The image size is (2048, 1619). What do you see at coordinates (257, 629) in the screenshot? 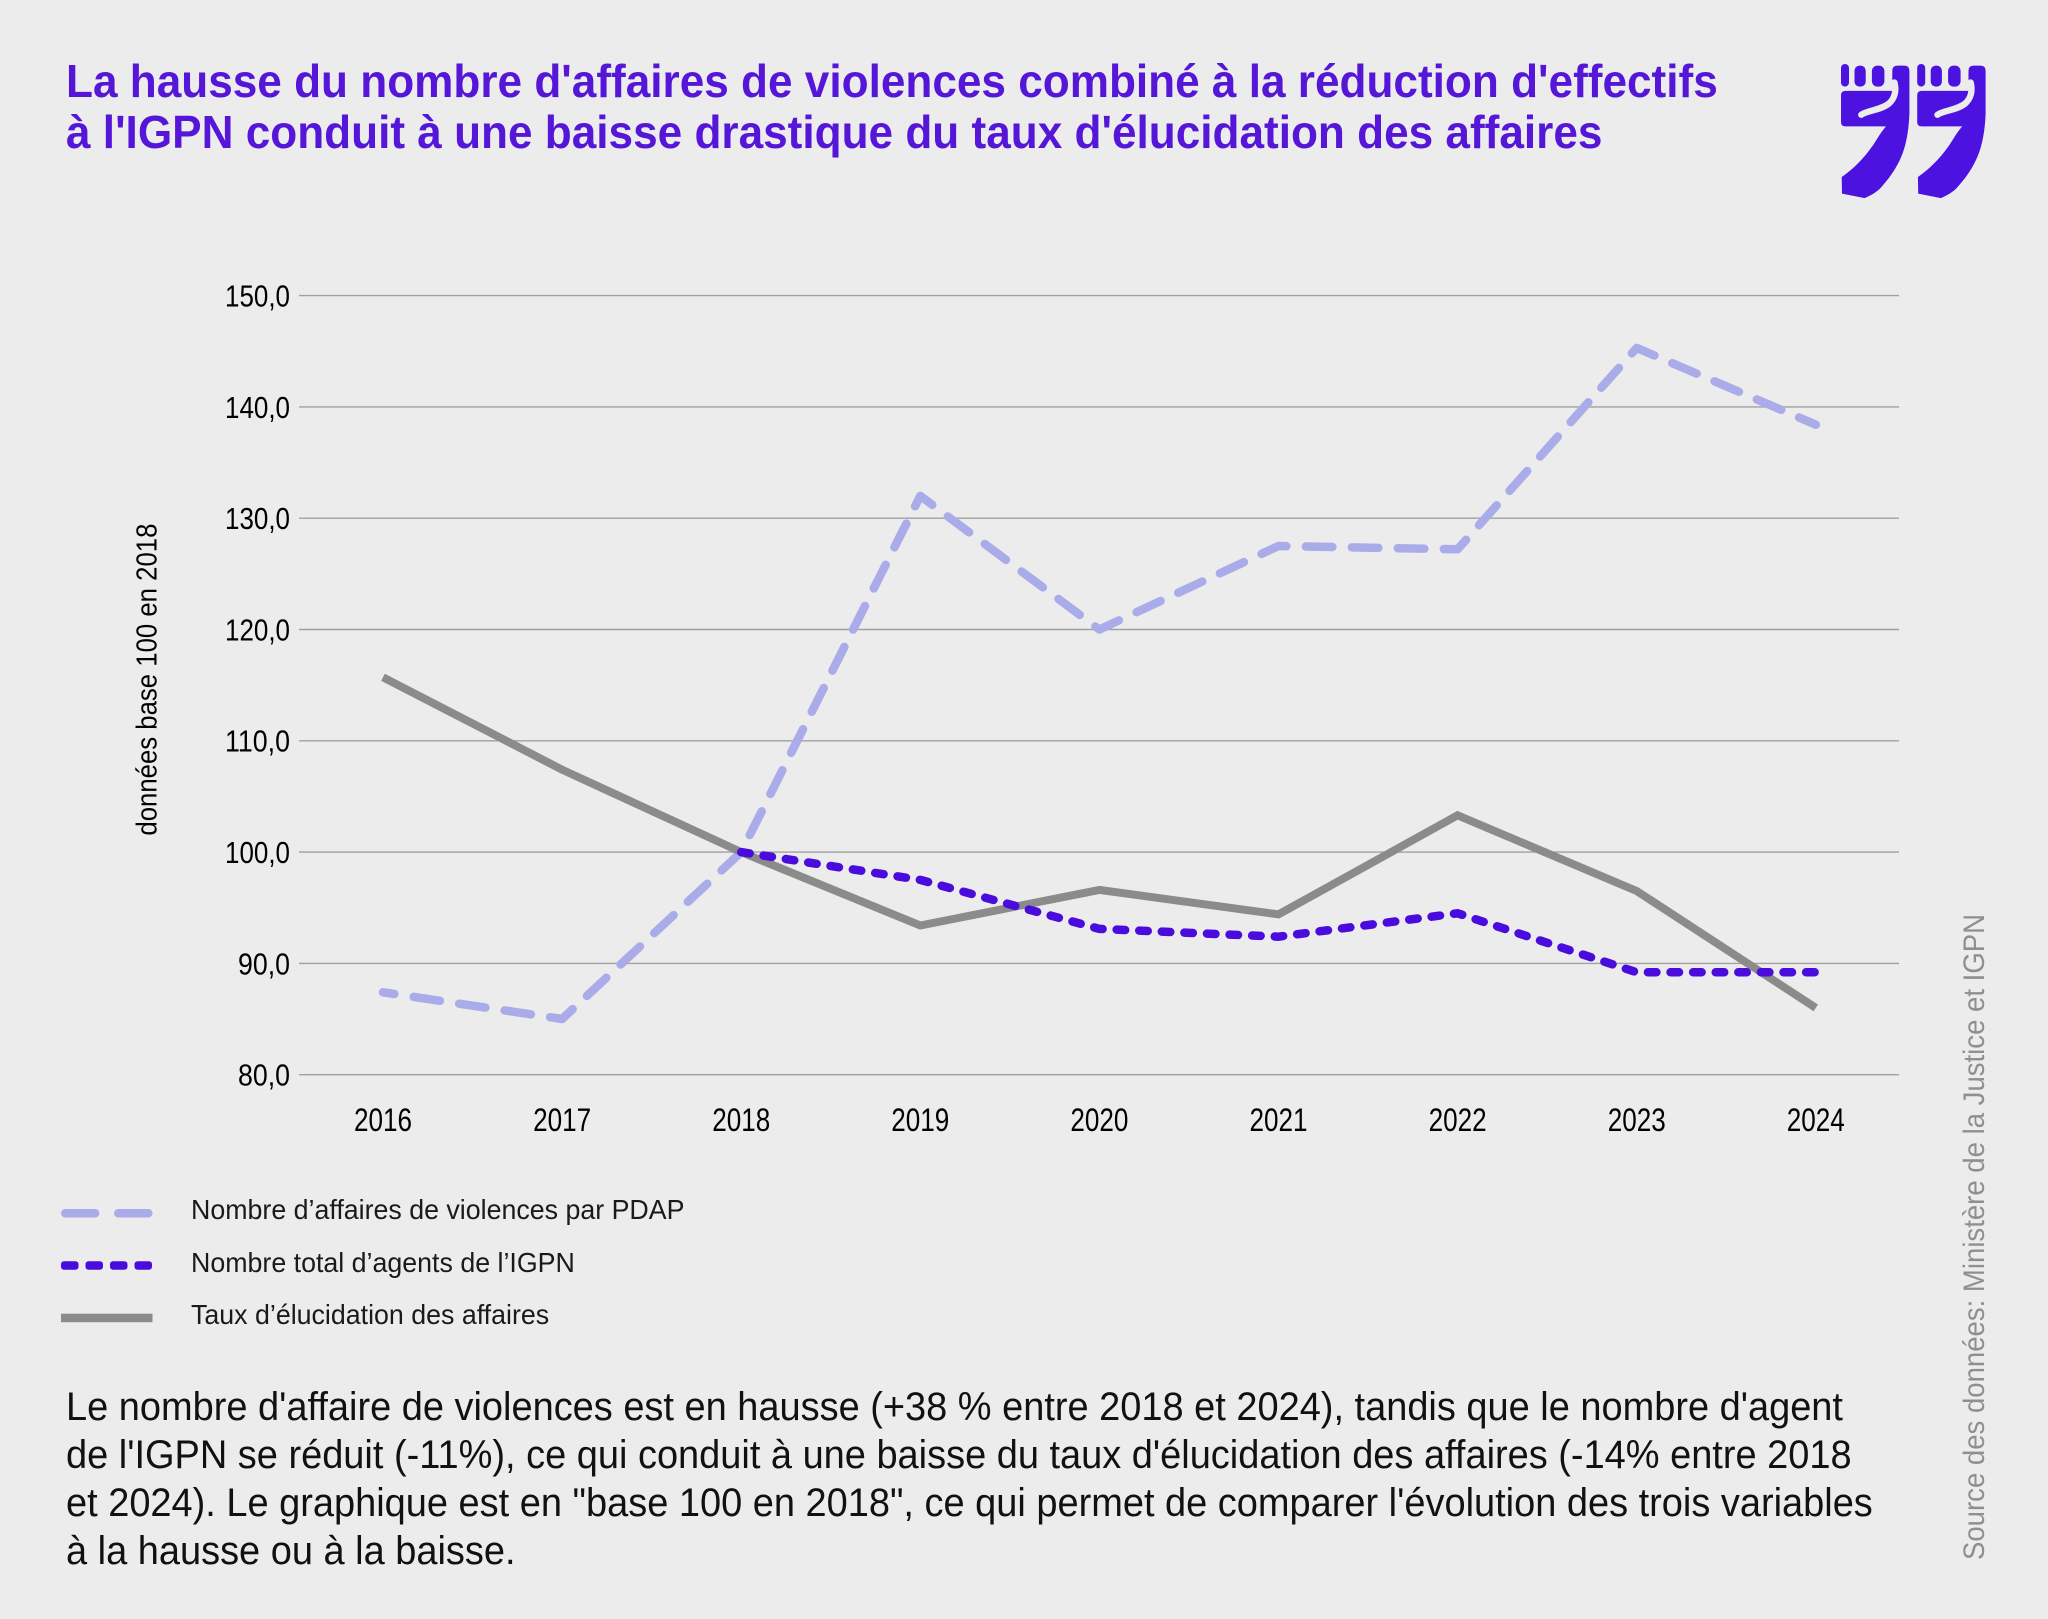
I see `svg-text: 120,0` at bounding box center [257, 629].